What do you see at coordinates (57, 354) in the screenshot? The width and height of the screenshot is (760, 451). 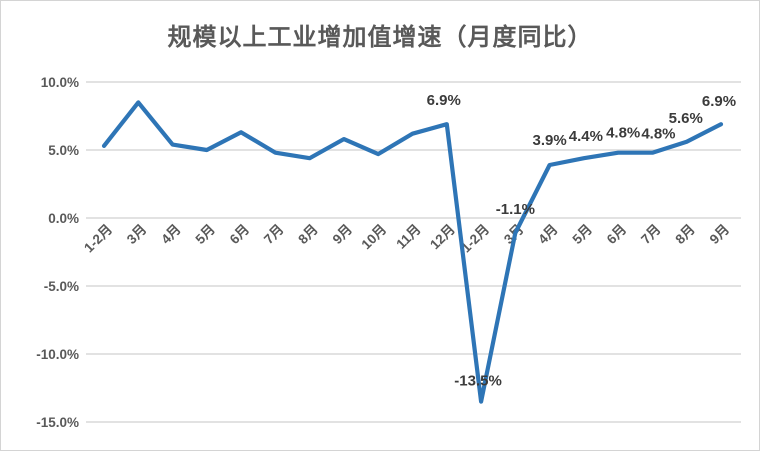 I see `y-tick-label: -10.0%` at bounding box center [57, 354].